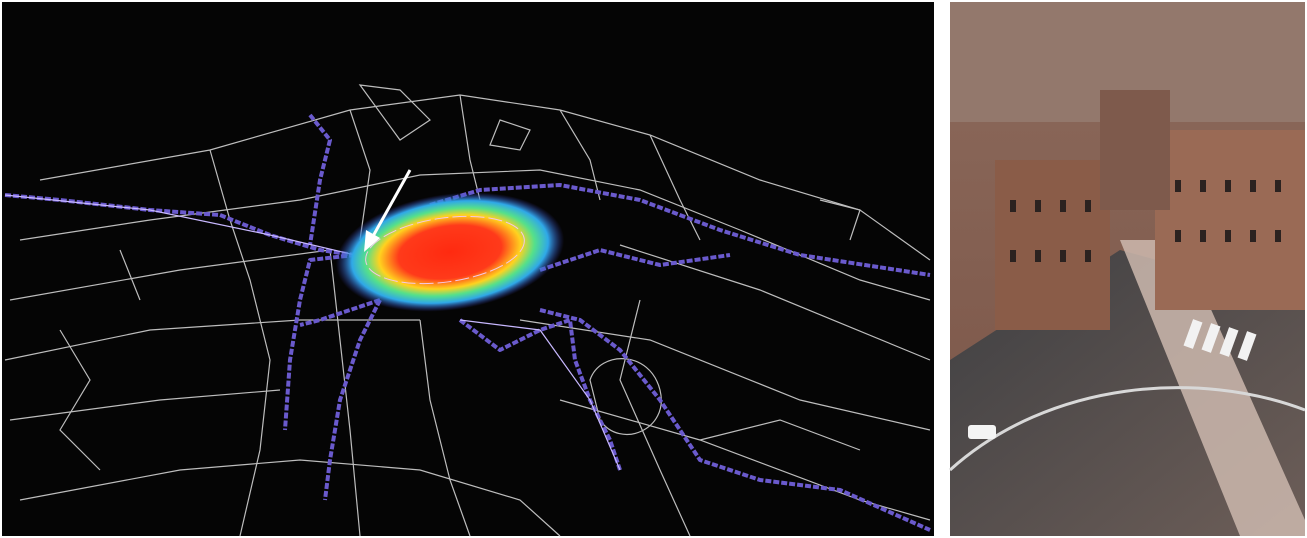 The image size is (1307, 538). What do you see at coordinates (982, 432) in the screenshot?
I see `car` at bounding box center [982, 432].